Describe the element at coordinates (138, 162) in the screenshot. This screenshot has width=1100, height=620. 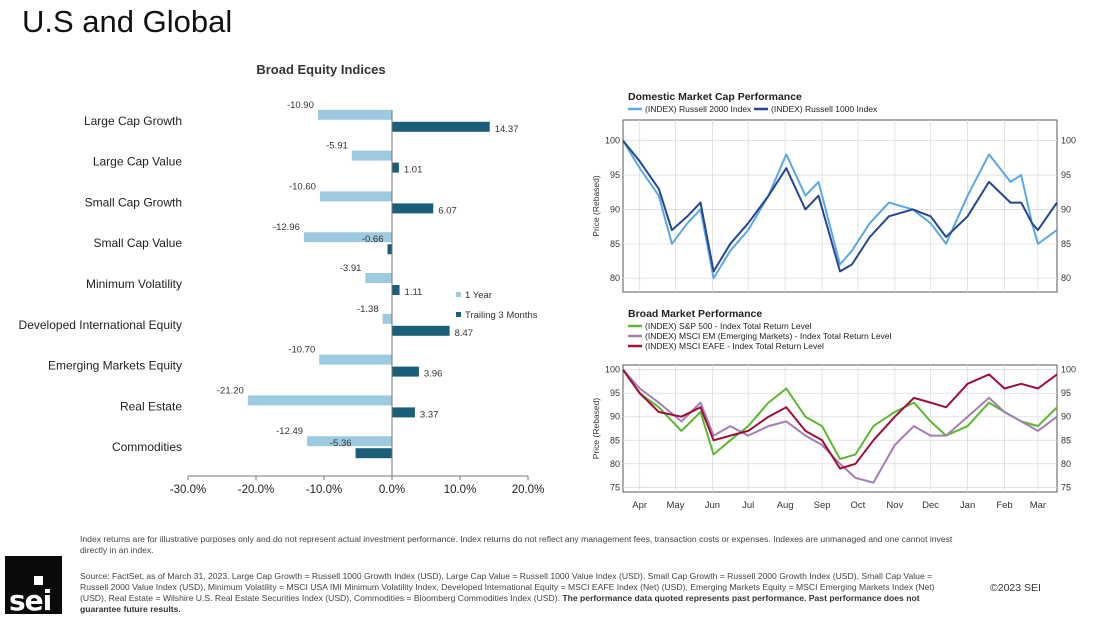
I see `category-label: Large Cap Value` at that location.